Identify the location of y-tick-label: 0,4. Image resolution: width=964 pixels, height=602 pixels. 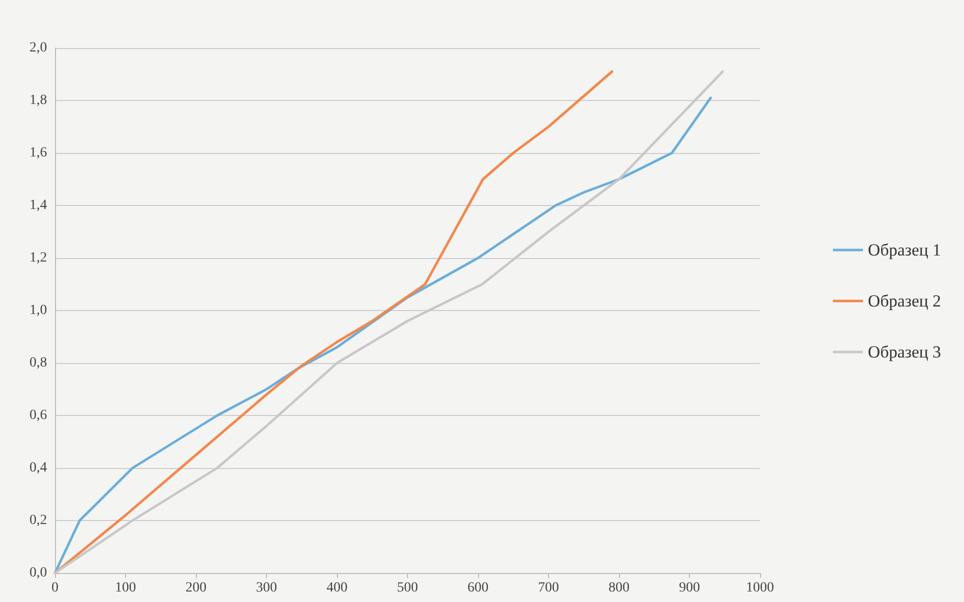
(38, 468).